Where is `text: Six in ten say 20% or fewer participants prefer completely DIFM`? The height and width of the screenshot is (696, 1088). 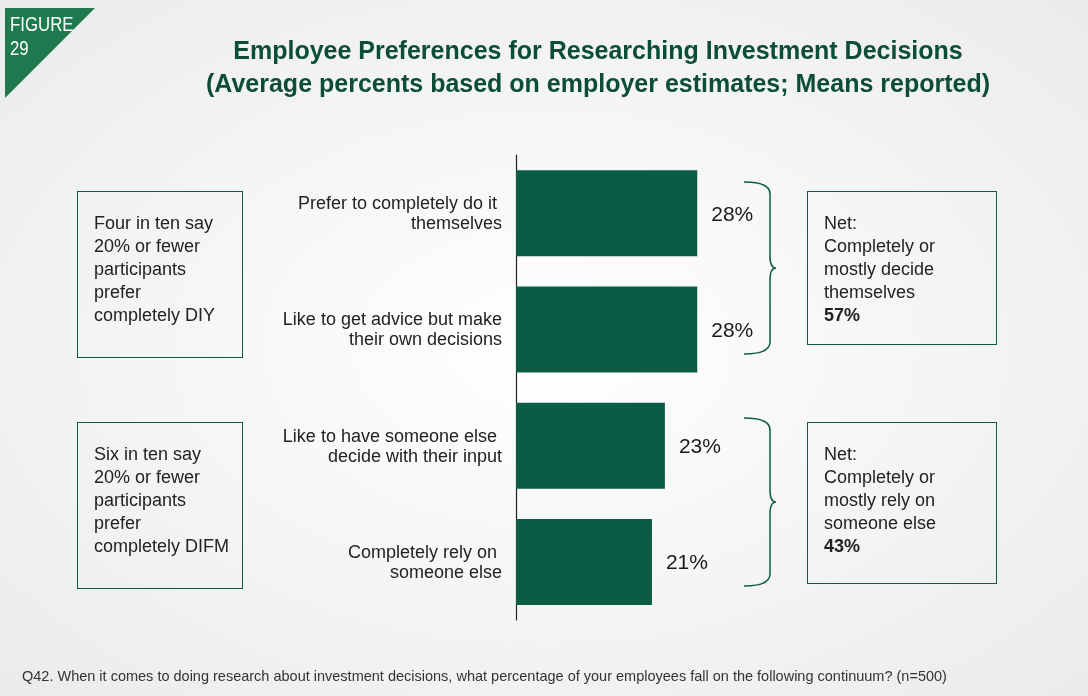
text: Six in ten say 20% or fewer participants prefer completely DIFM is located at coordinates (162, 500).